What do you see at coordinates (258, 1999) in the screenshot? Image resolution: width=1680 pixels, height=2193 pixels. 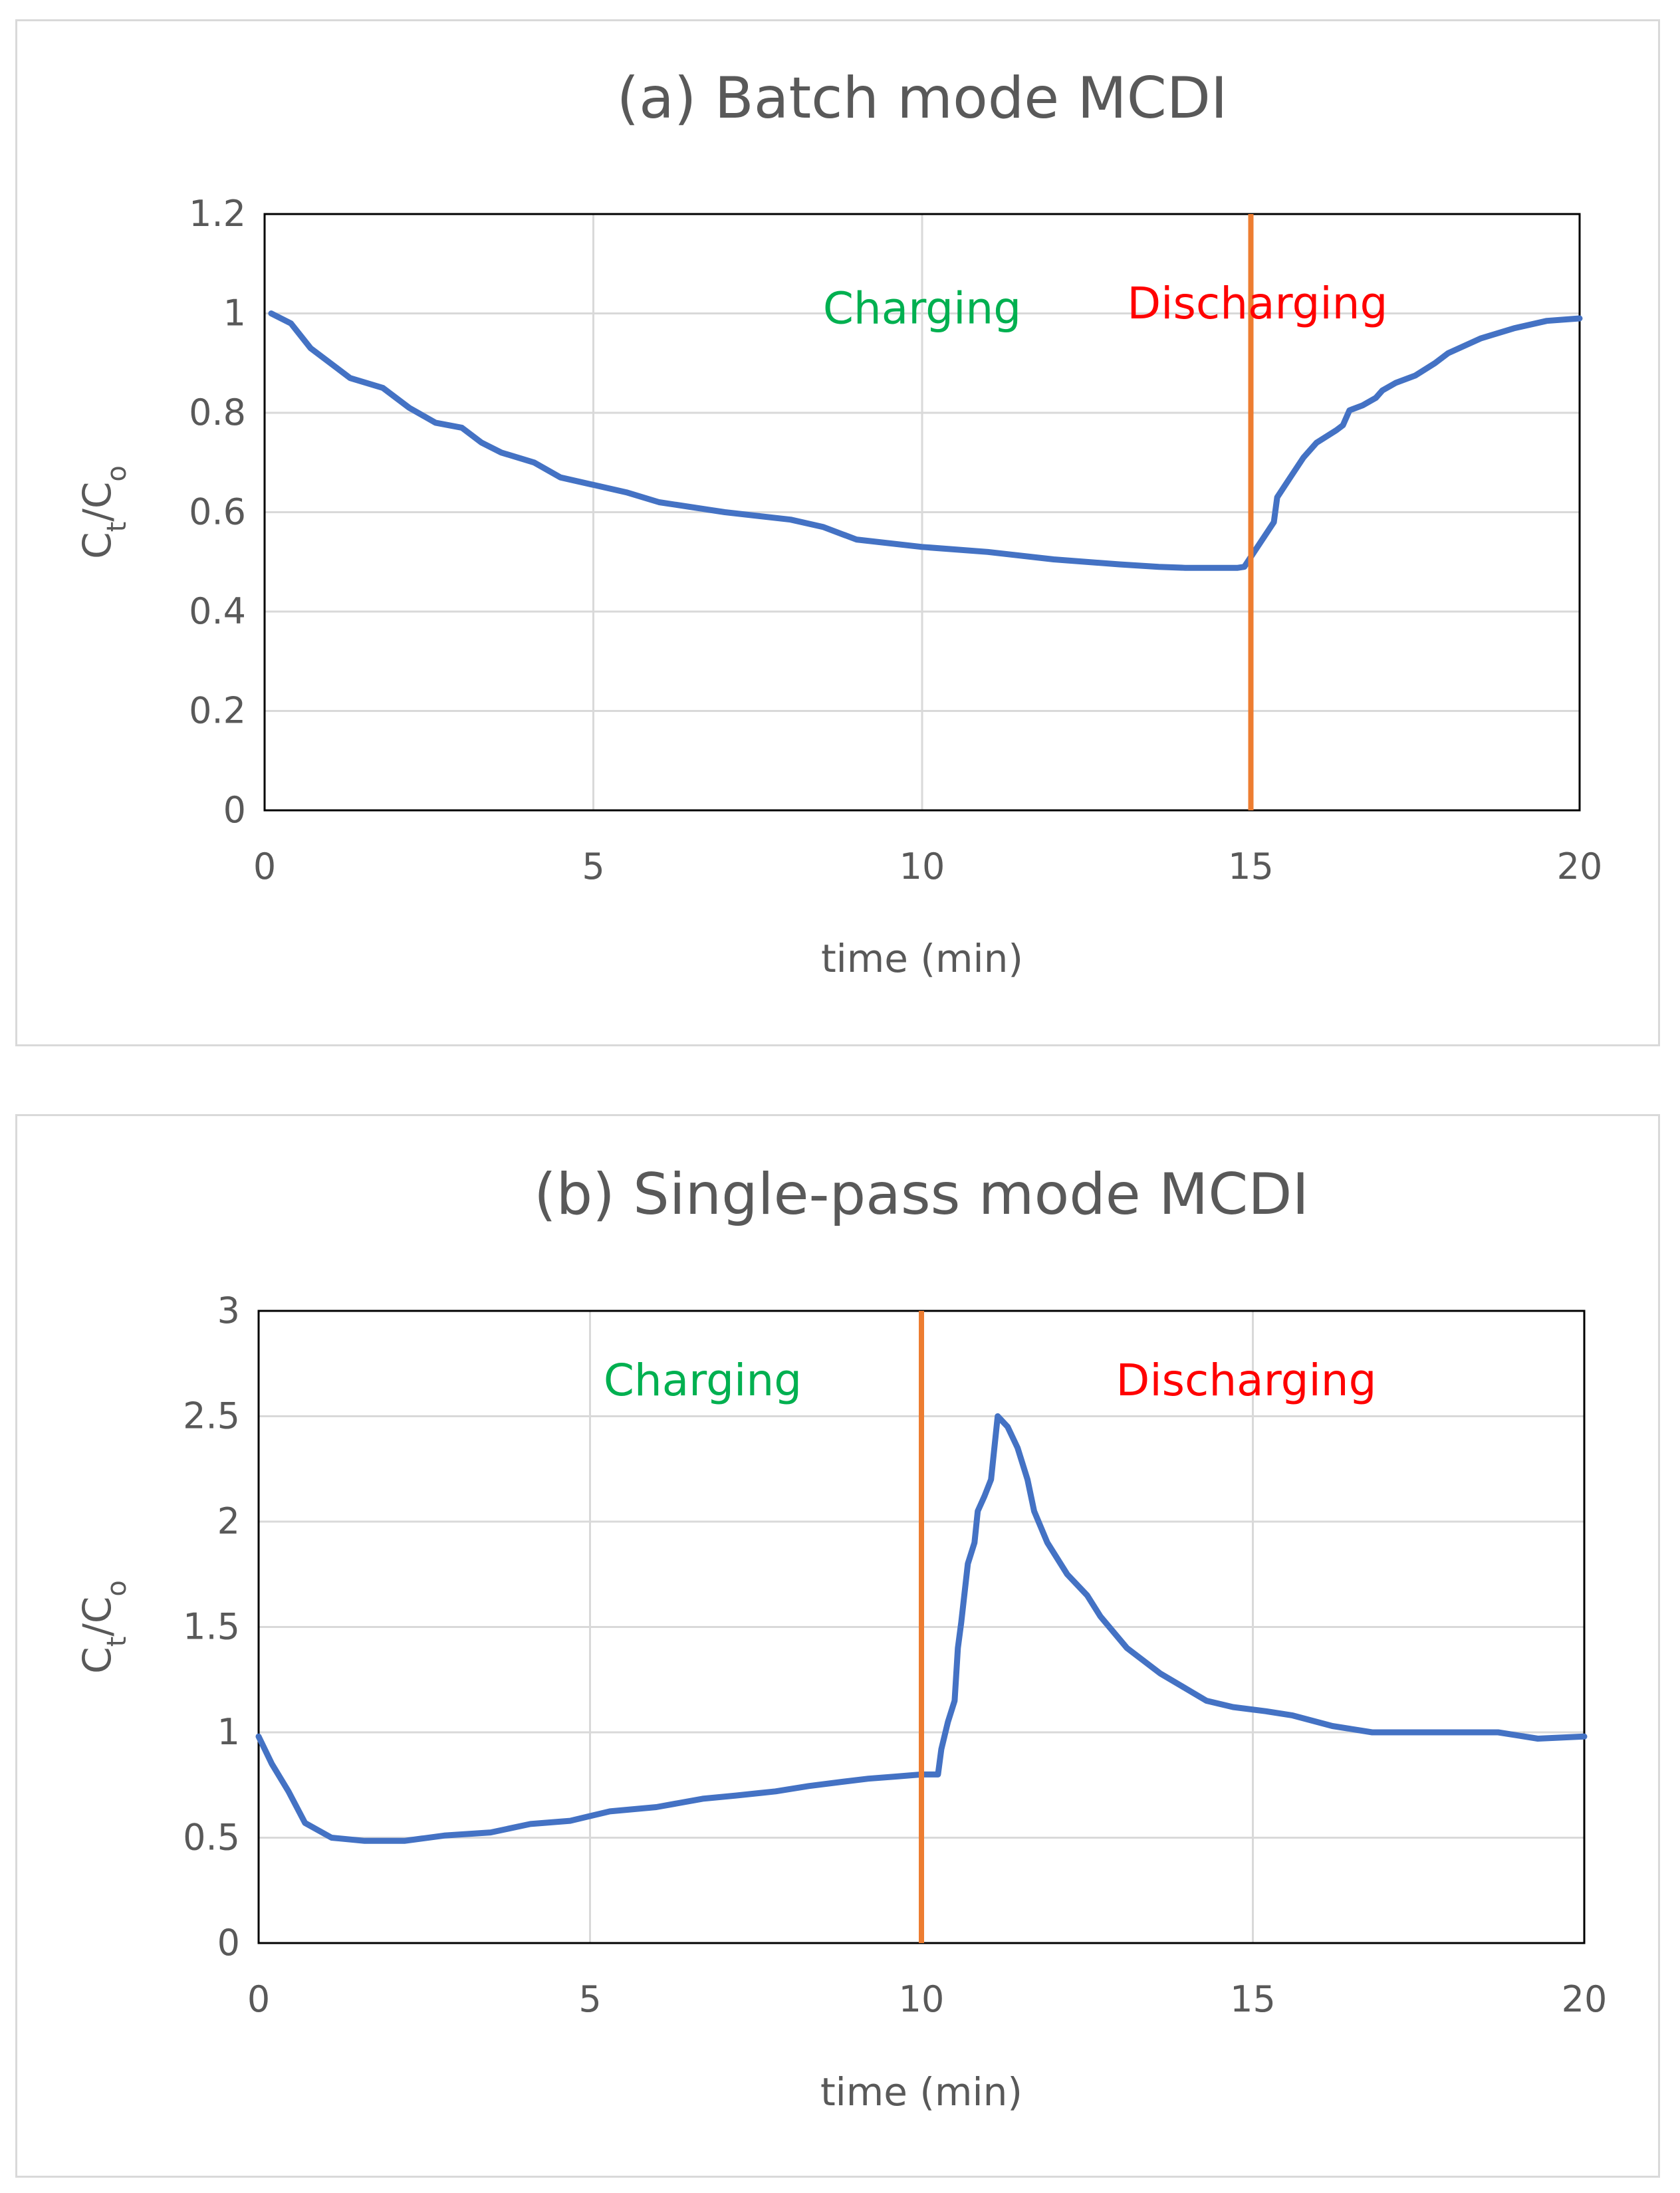 I see `chart-b-x-tick-label: 0` at bounding box center [258, 1999].